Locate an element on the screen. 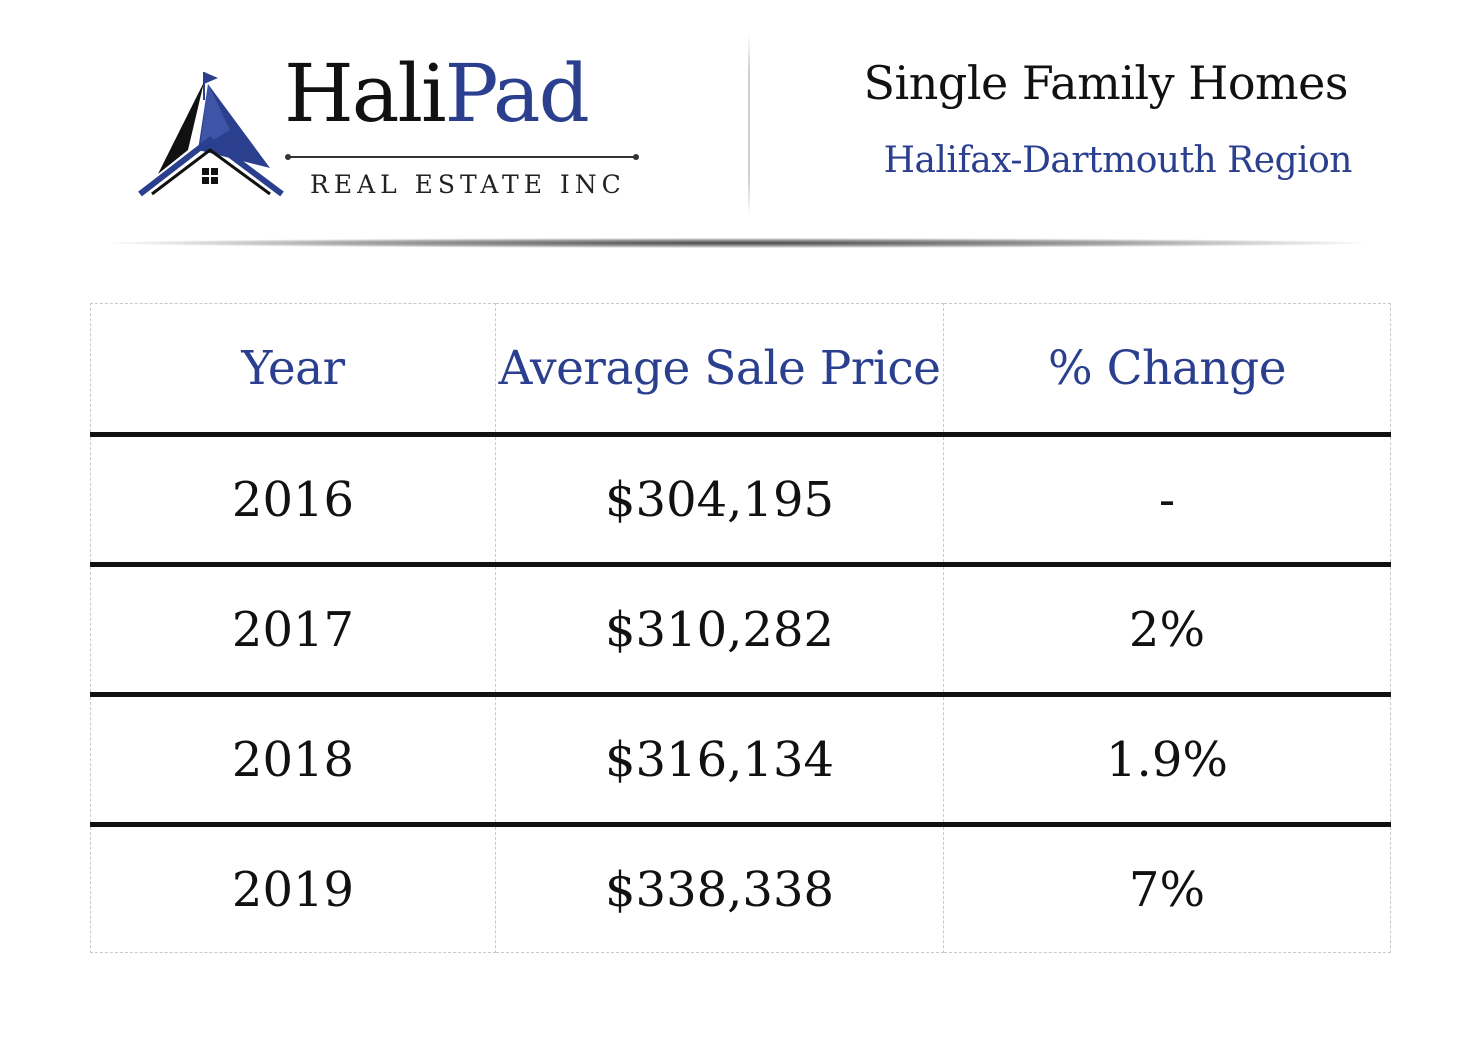  column-header-average-sale-price: Average Sale Price is located at coordinates (719, 370).